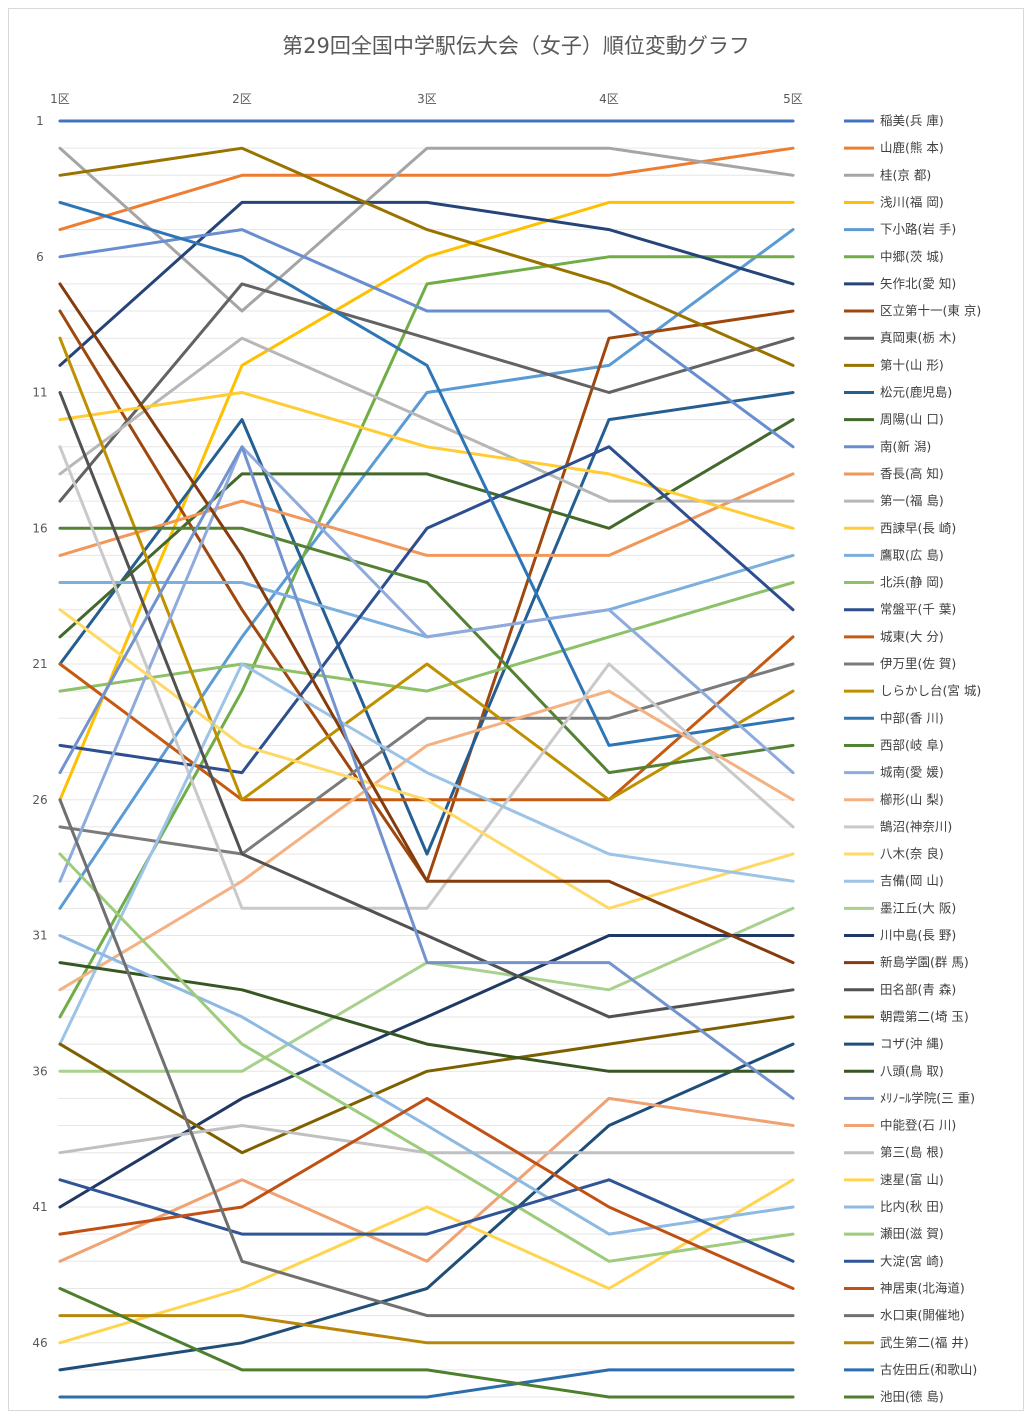 The image size is (1032, 1419). Describe the element at coordinates (912, 1043) in the screenshot. I see `legend-label: コザ(沖 縄)` at that location.